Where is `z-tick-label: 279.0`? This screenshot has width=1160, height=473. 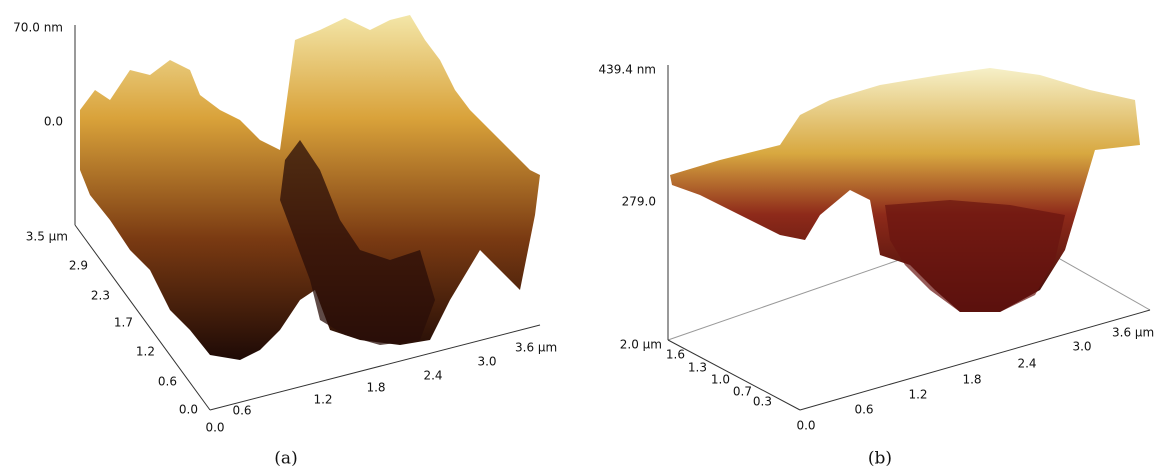 z-tick-label: 279.0 is located at coordinates (639, 202).